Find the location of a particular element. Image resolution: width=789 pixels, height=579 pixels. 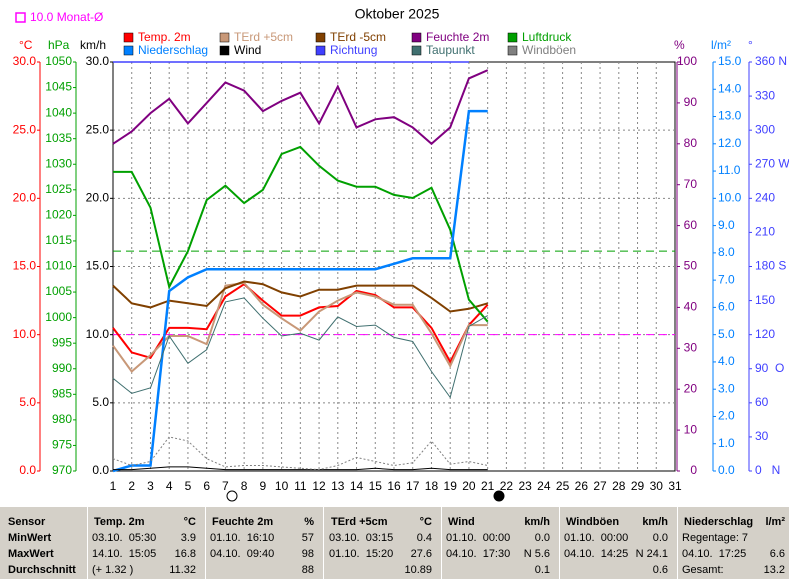

cell-time: 01.10. 00:00 is located at coordinates (596, 538).